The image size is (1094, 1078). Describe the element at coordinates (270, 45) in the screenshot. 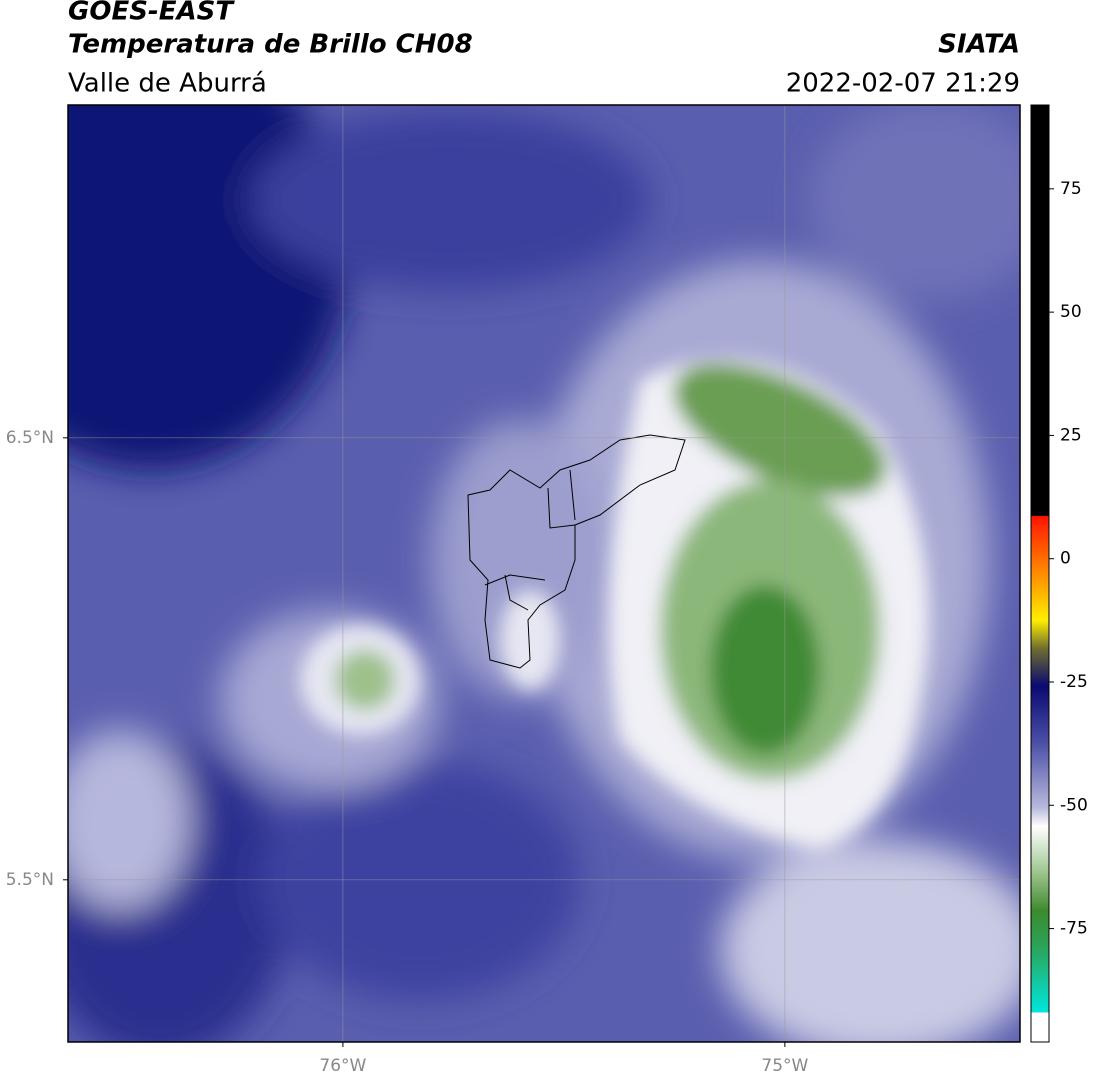

I see `subtitle: Temperatura de Brillo CH08` at that location.